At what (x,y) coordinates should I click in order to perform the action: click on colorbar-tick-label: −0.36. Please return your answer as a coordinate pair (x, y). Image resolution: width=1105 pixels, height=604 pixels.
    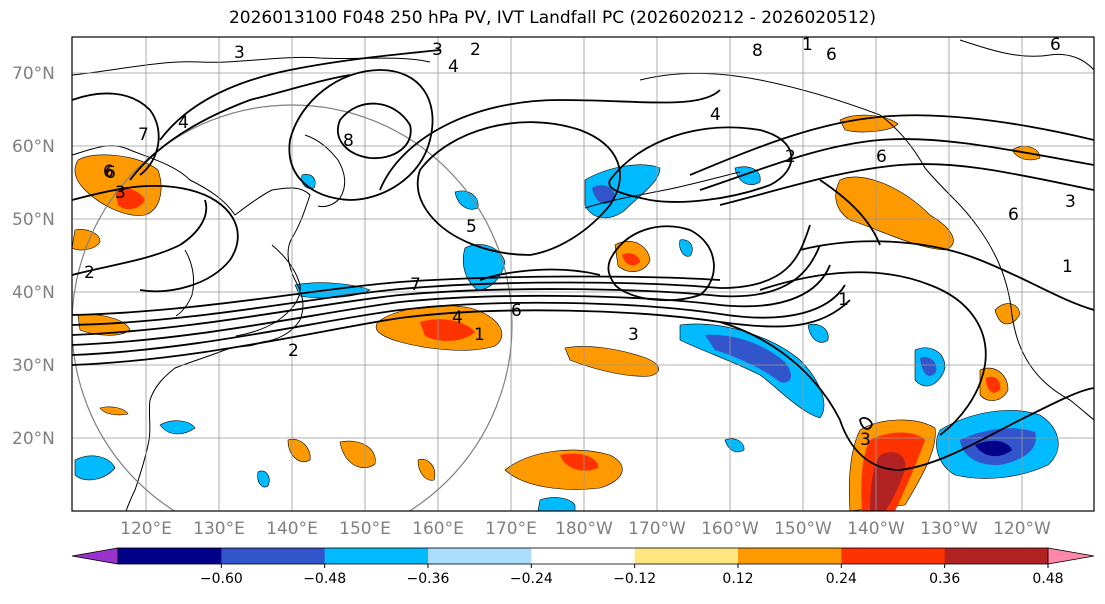
    Looking at the image, I should click on (428, 579).